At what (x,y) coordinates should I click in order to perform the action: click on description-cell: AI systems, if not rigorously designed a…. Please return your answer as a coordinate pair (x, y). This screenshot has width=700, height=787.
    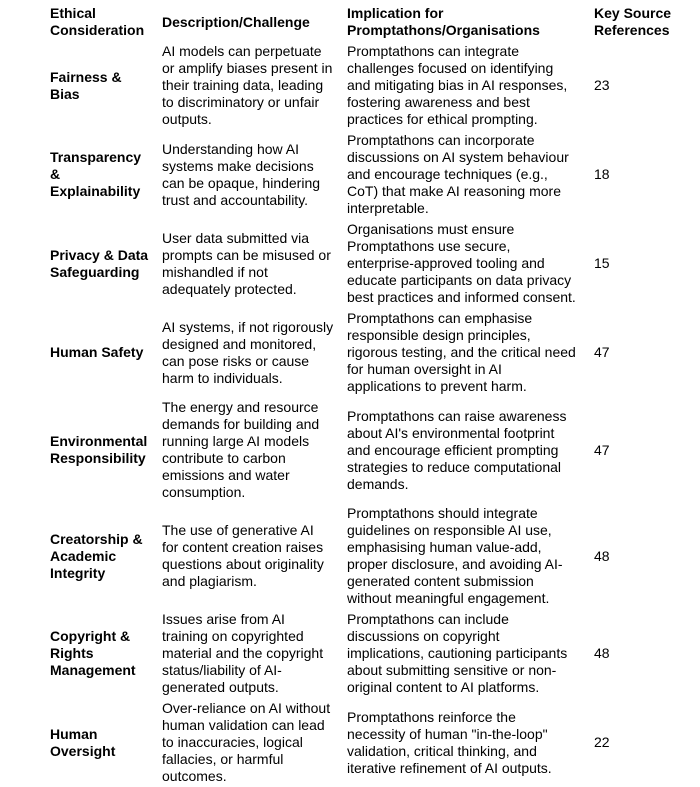
    Looking at the image, I should click on (248, 352).